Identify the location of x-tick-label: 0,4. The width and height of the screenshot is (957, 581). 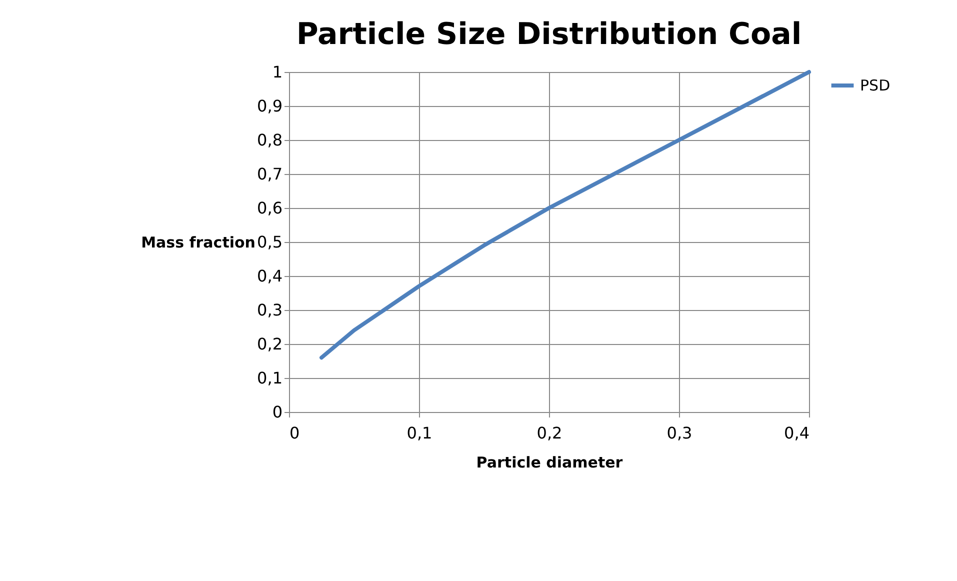
(797, 433).